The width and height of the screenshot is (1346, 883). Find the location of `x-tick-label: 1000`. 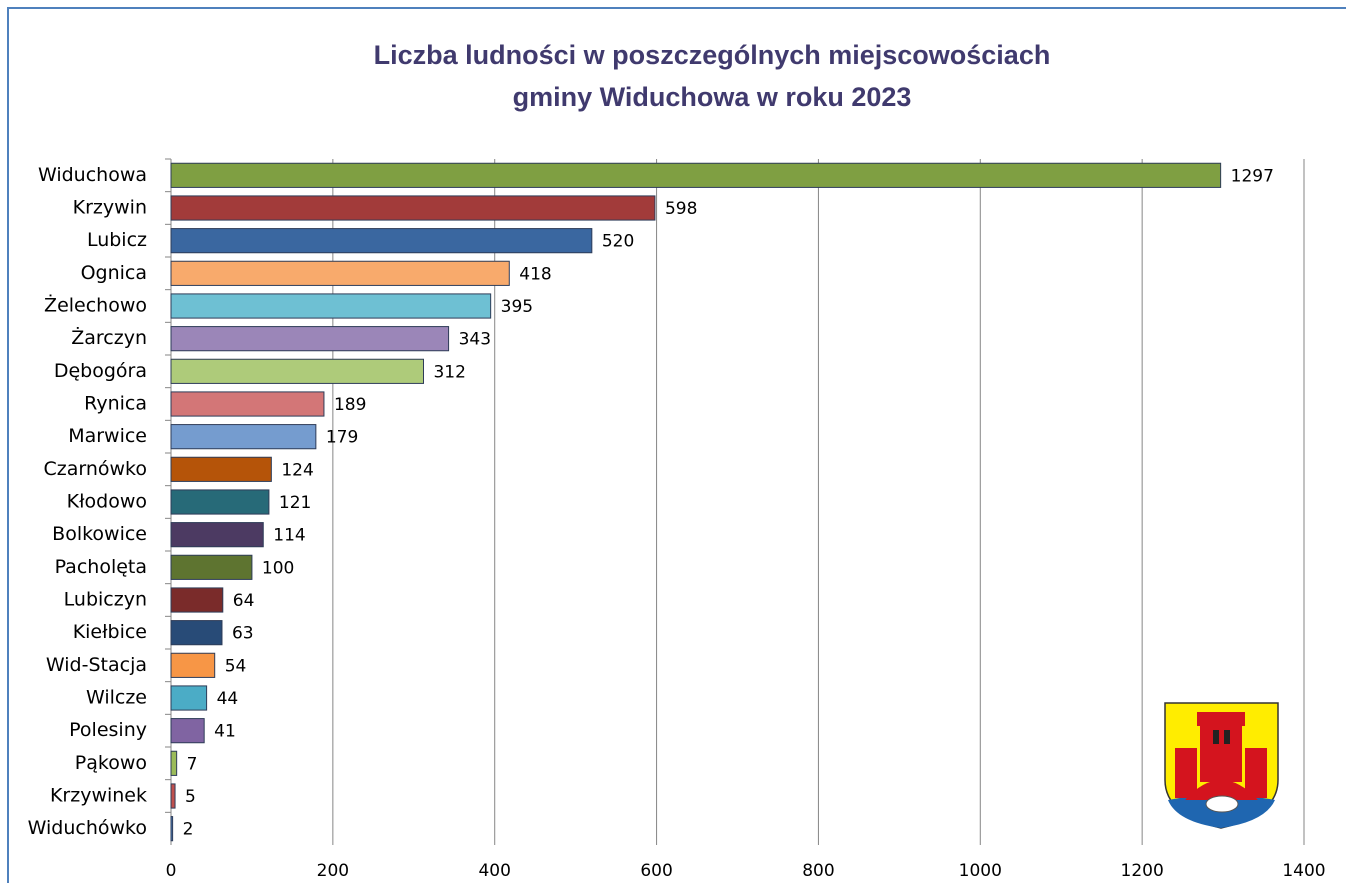

x-tick-label: 1000 is located at coordinates (980, 871).